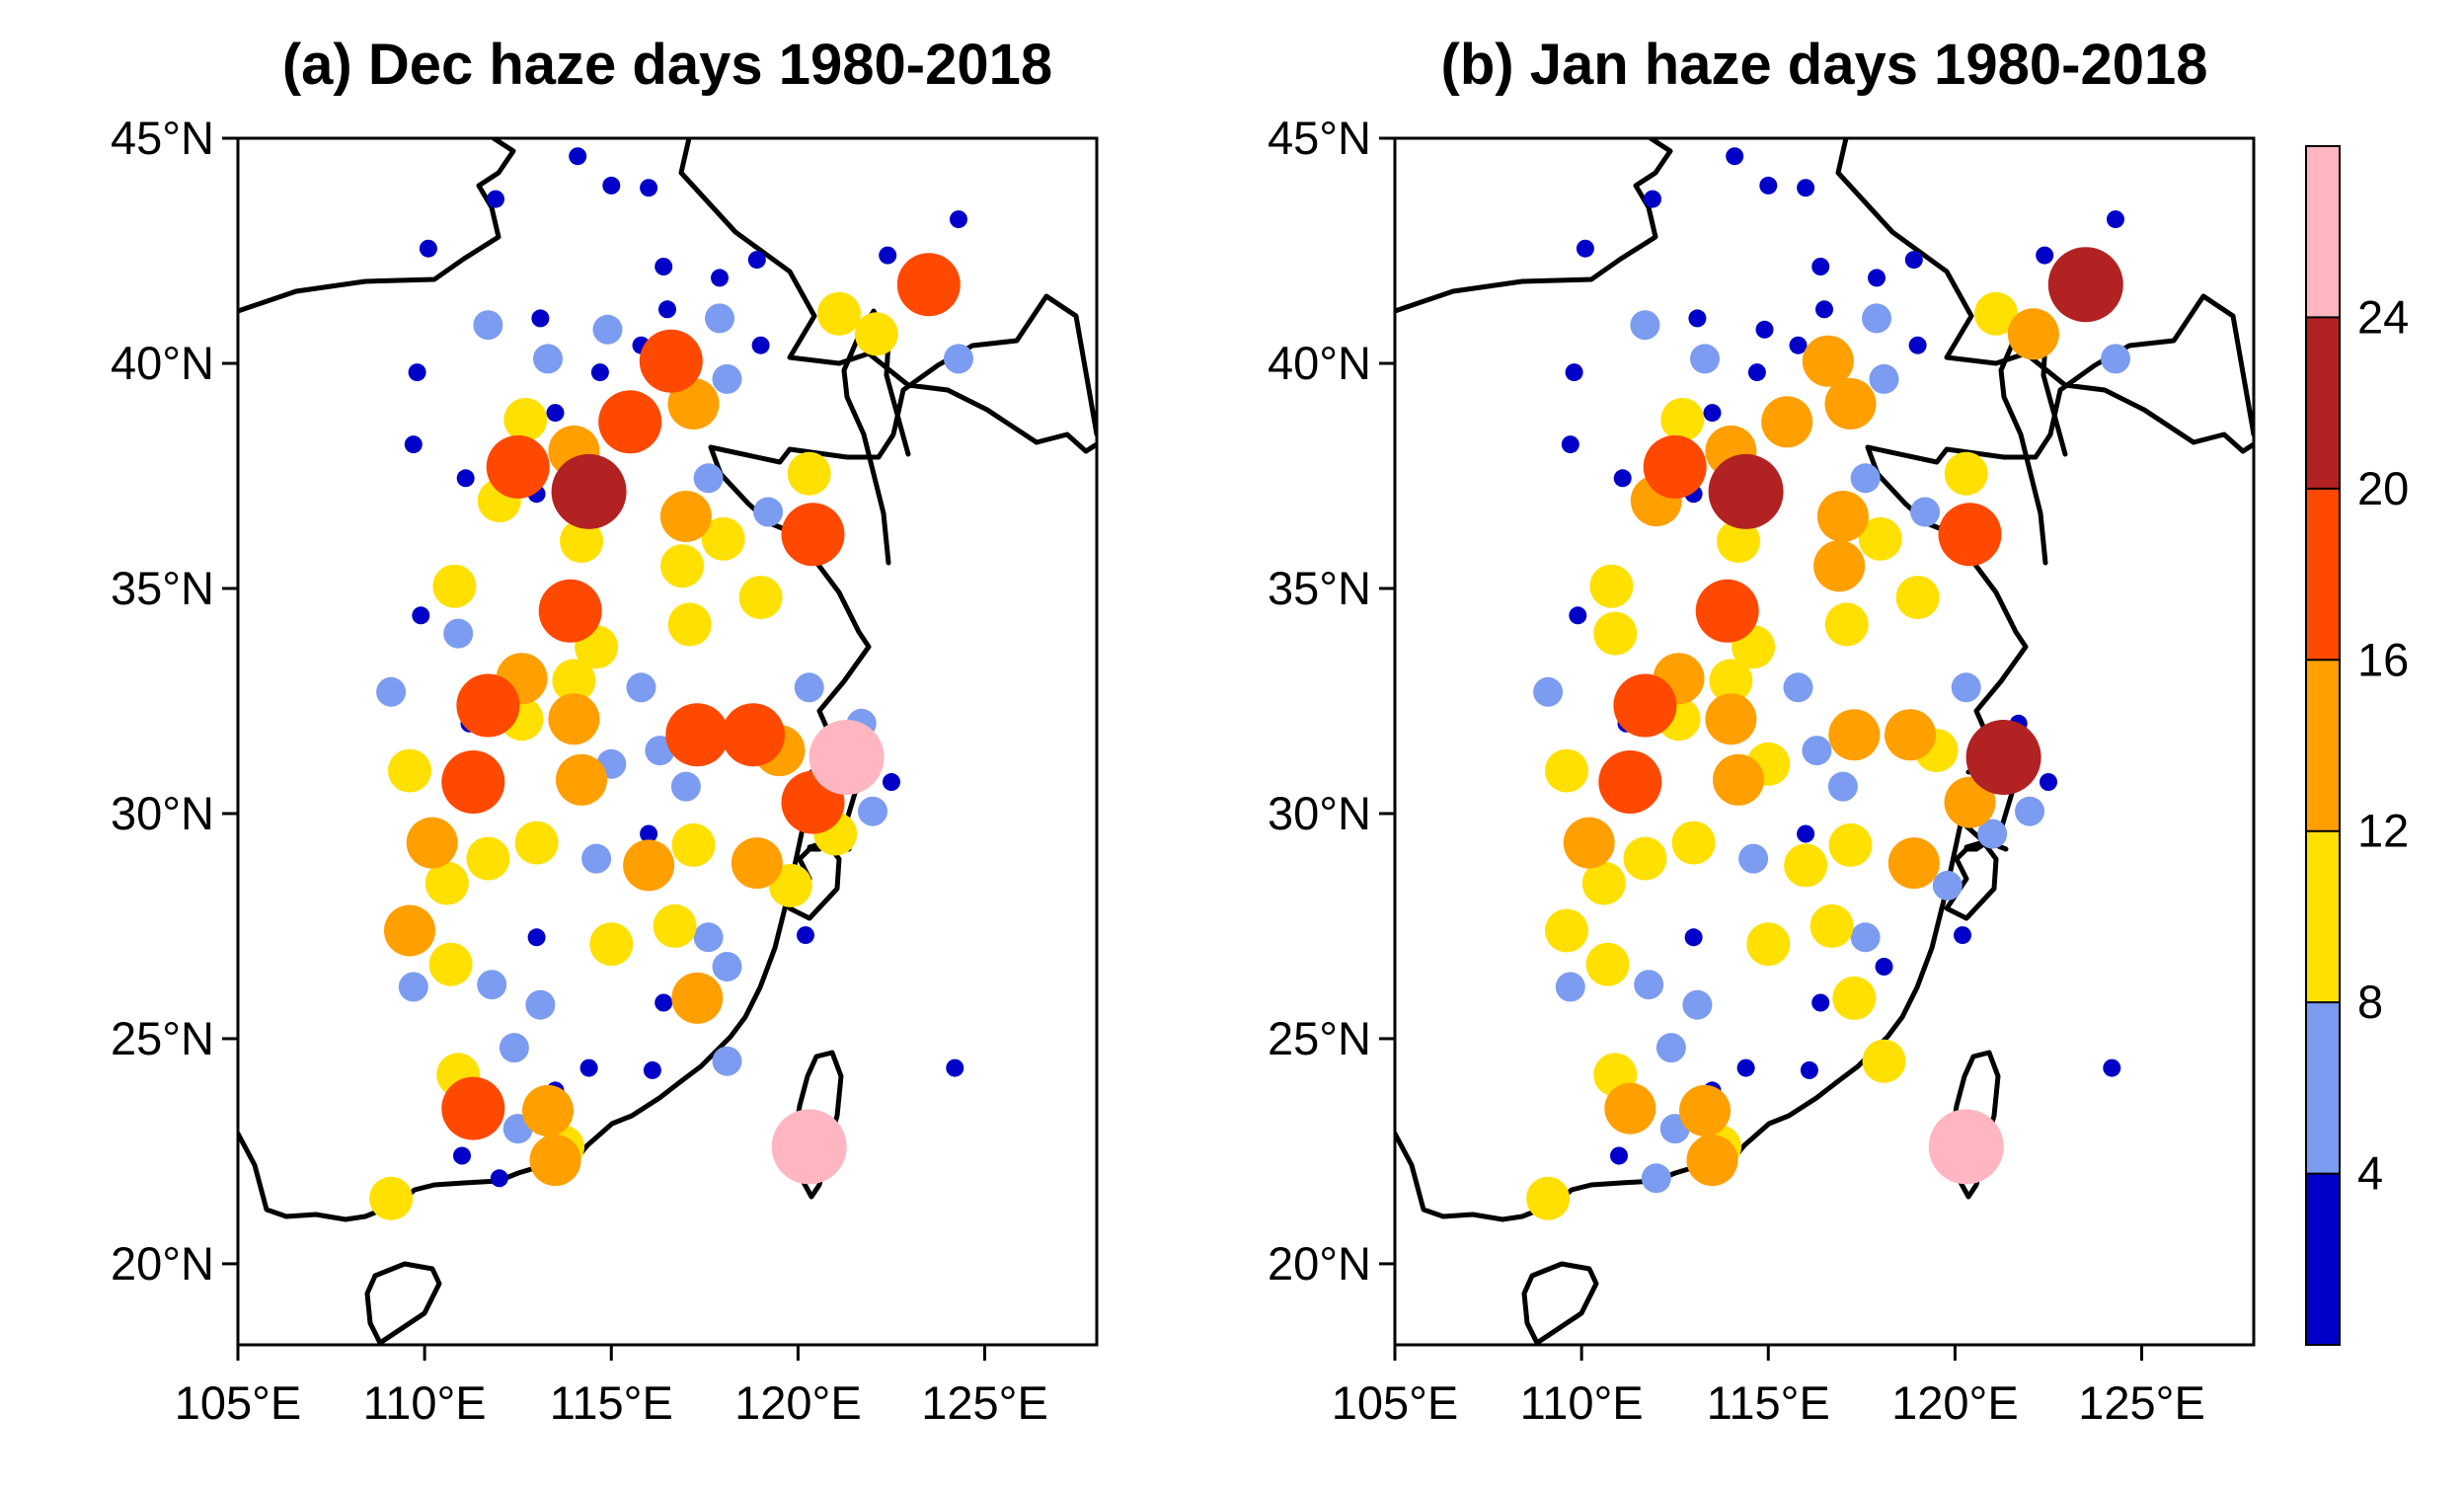  Describe the element at coordinates (2383, 488) in the screenshot. I see `colorbar-tick-label: 20` at that location.